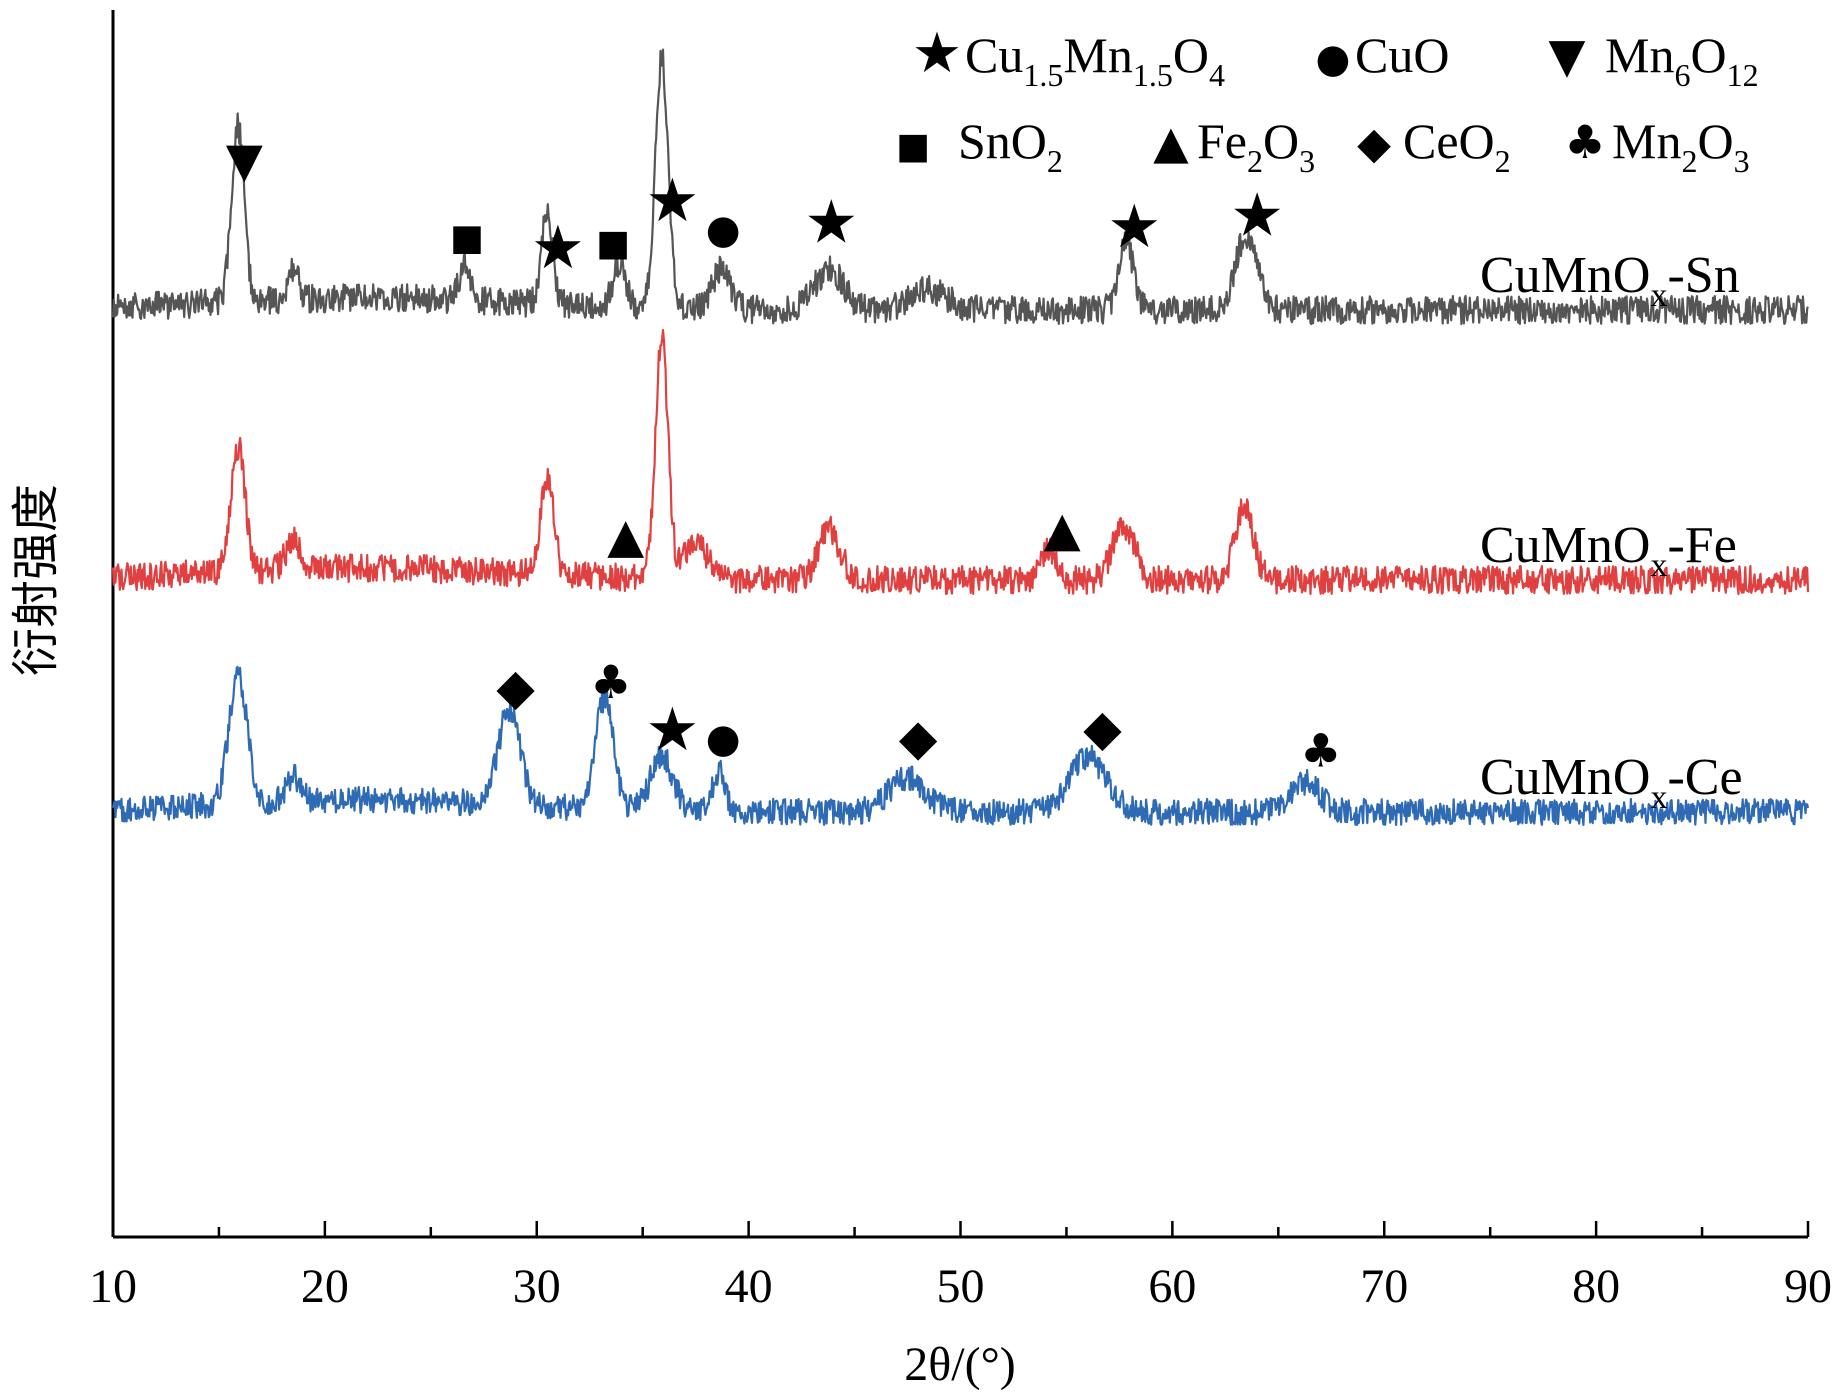 The image size is (1841, 1398). What do you see at coordinates (244, 161) in the screenshot?
I see `triangle-down-marker: ▼` at bounding box center [244, 161].